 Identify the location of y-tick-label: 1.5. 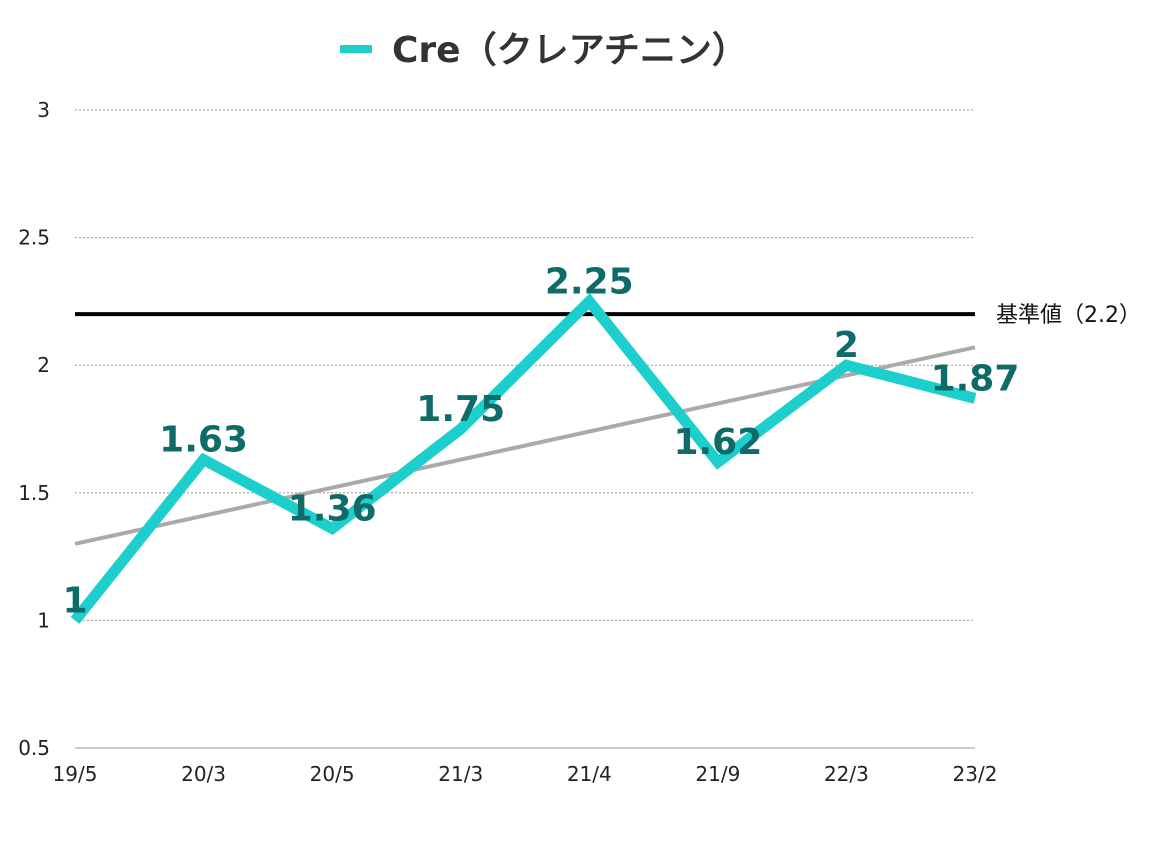
(34, 493).